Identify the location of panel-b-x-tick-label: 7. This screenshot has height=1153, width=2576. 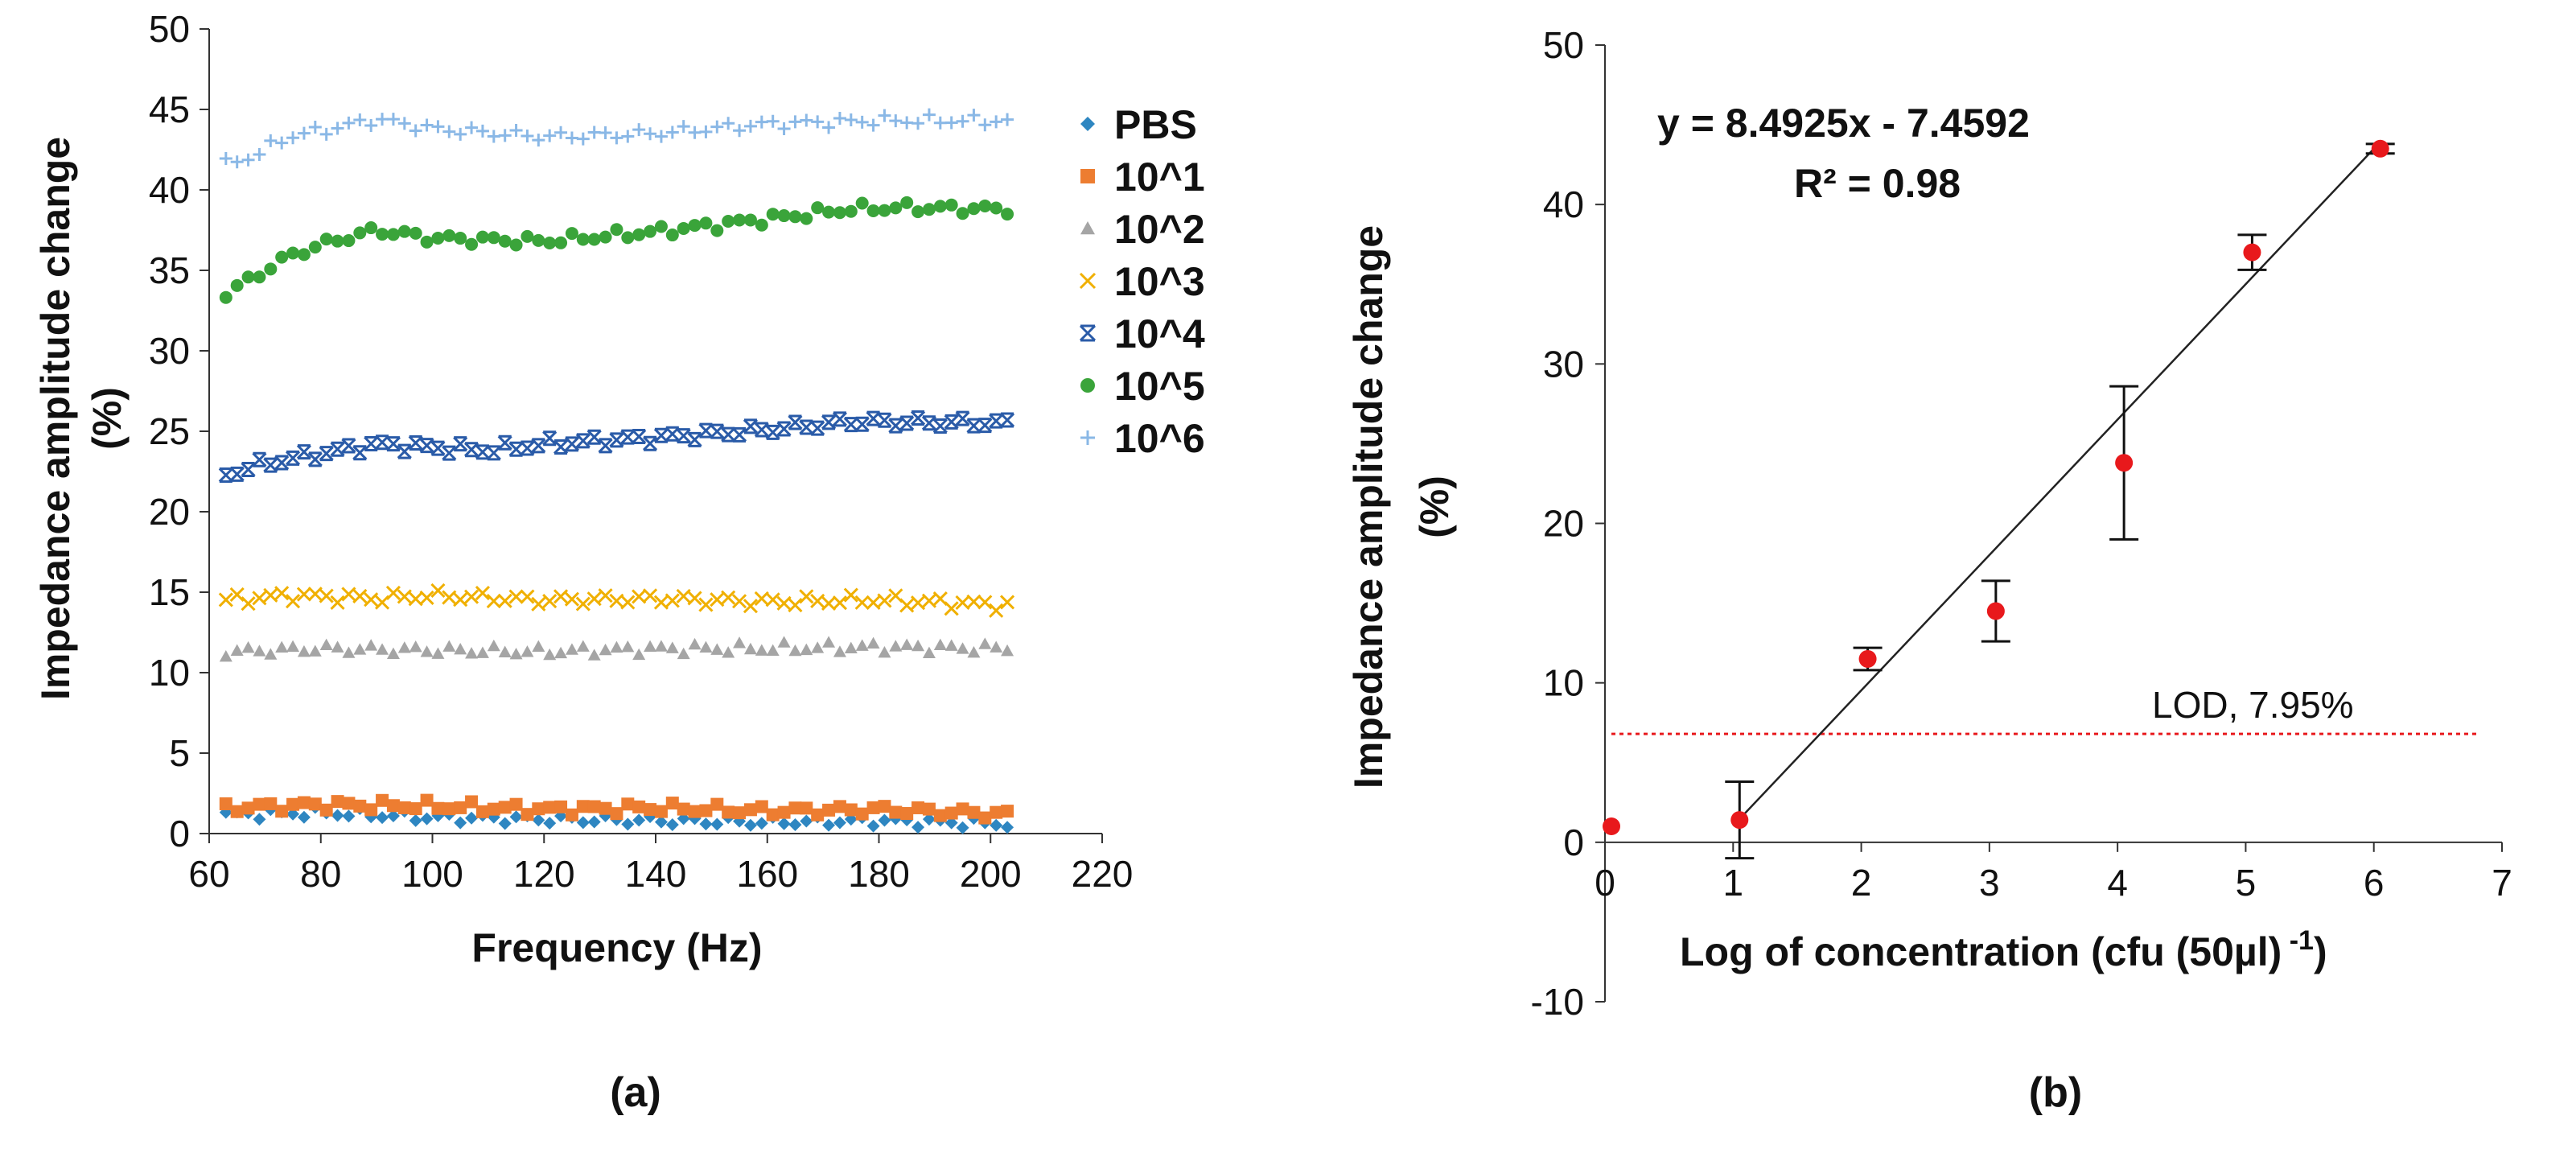
(2502, 883).